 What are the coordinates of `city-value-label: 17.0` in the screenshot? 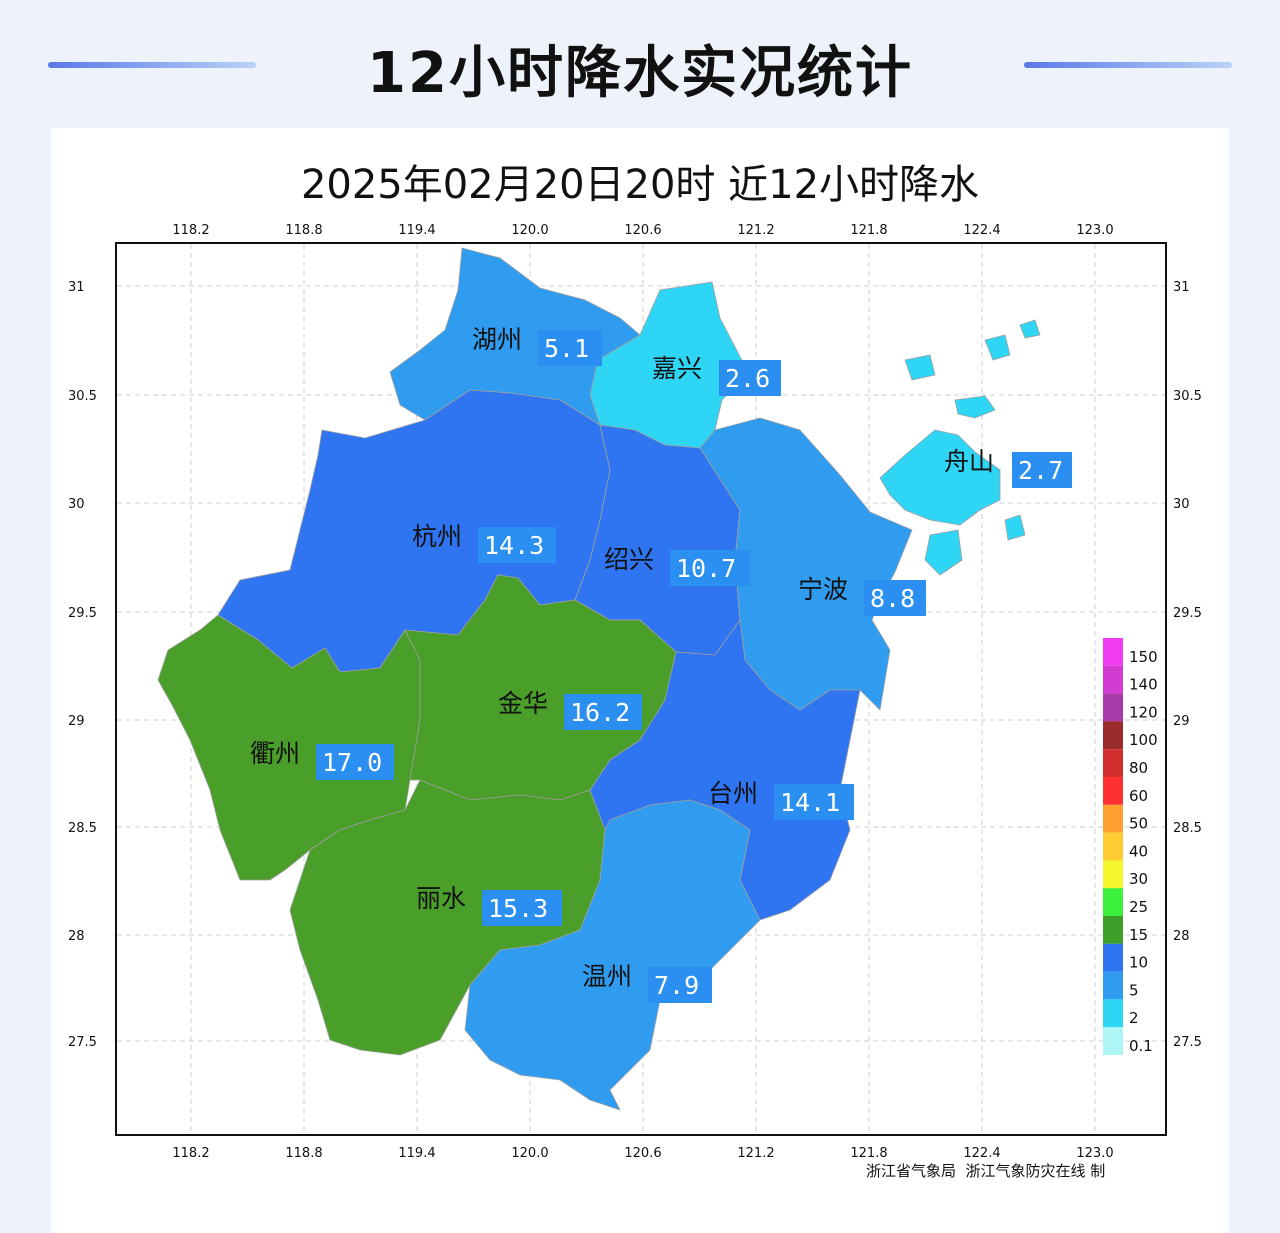 It's located at (352, 762).